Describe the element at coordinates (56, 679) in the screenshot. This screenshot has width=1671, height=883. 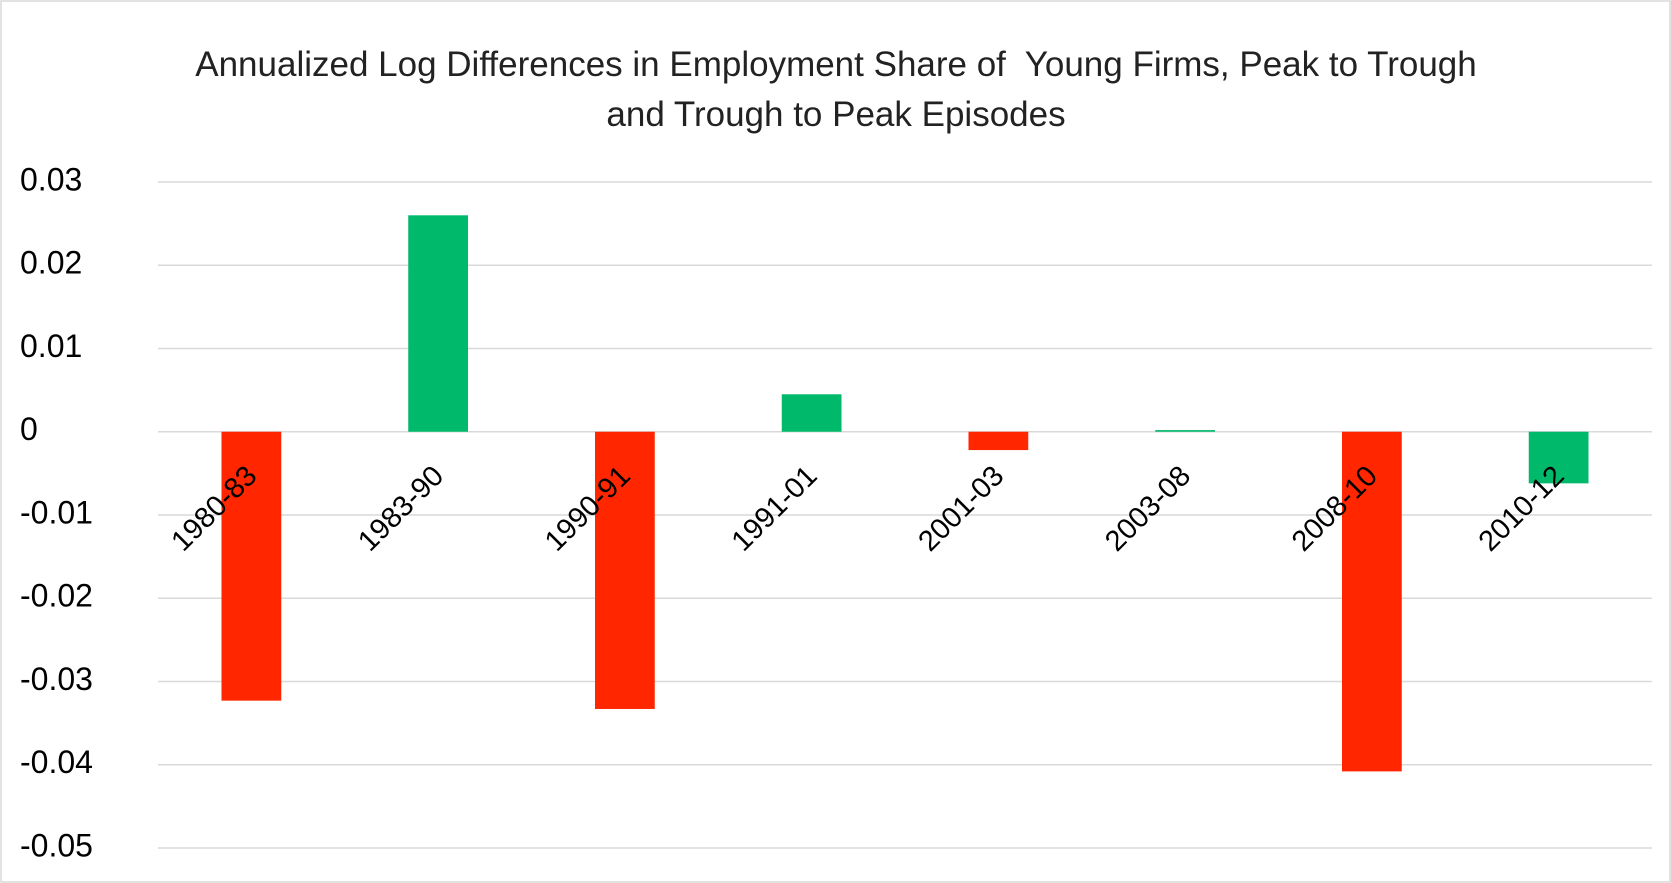
I see `y-tick-label: -0.03` at that location.